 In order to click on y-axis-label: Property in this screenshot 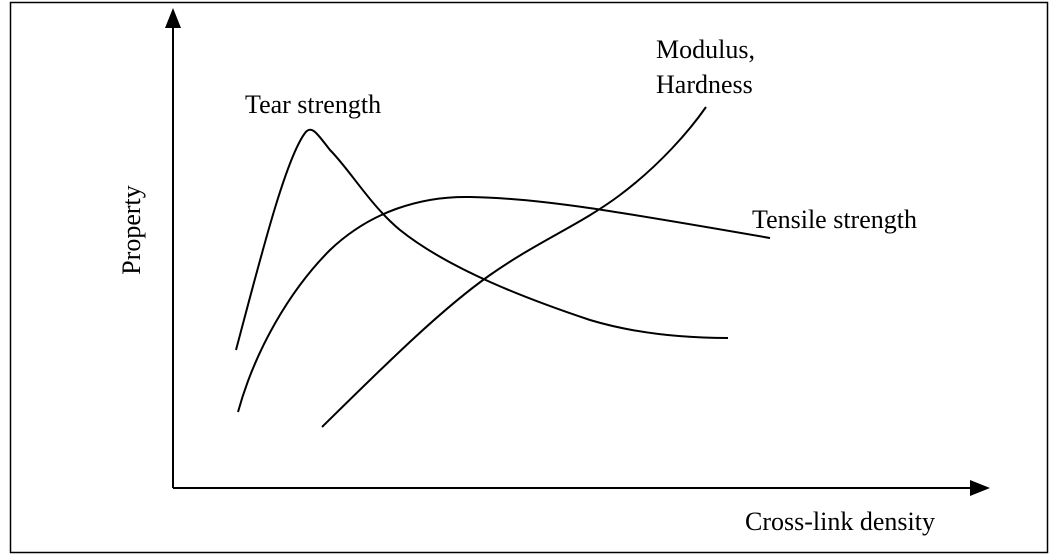, I will do `click(131, 230)`.